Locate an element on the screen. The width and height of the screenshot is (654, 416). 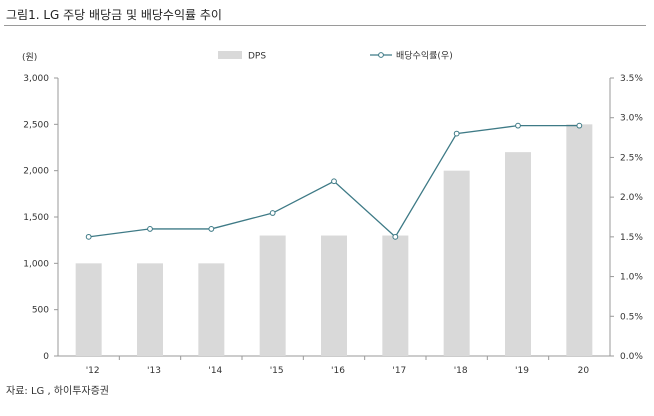
x-tick-label: '17 is located at coordinates (399, 371).